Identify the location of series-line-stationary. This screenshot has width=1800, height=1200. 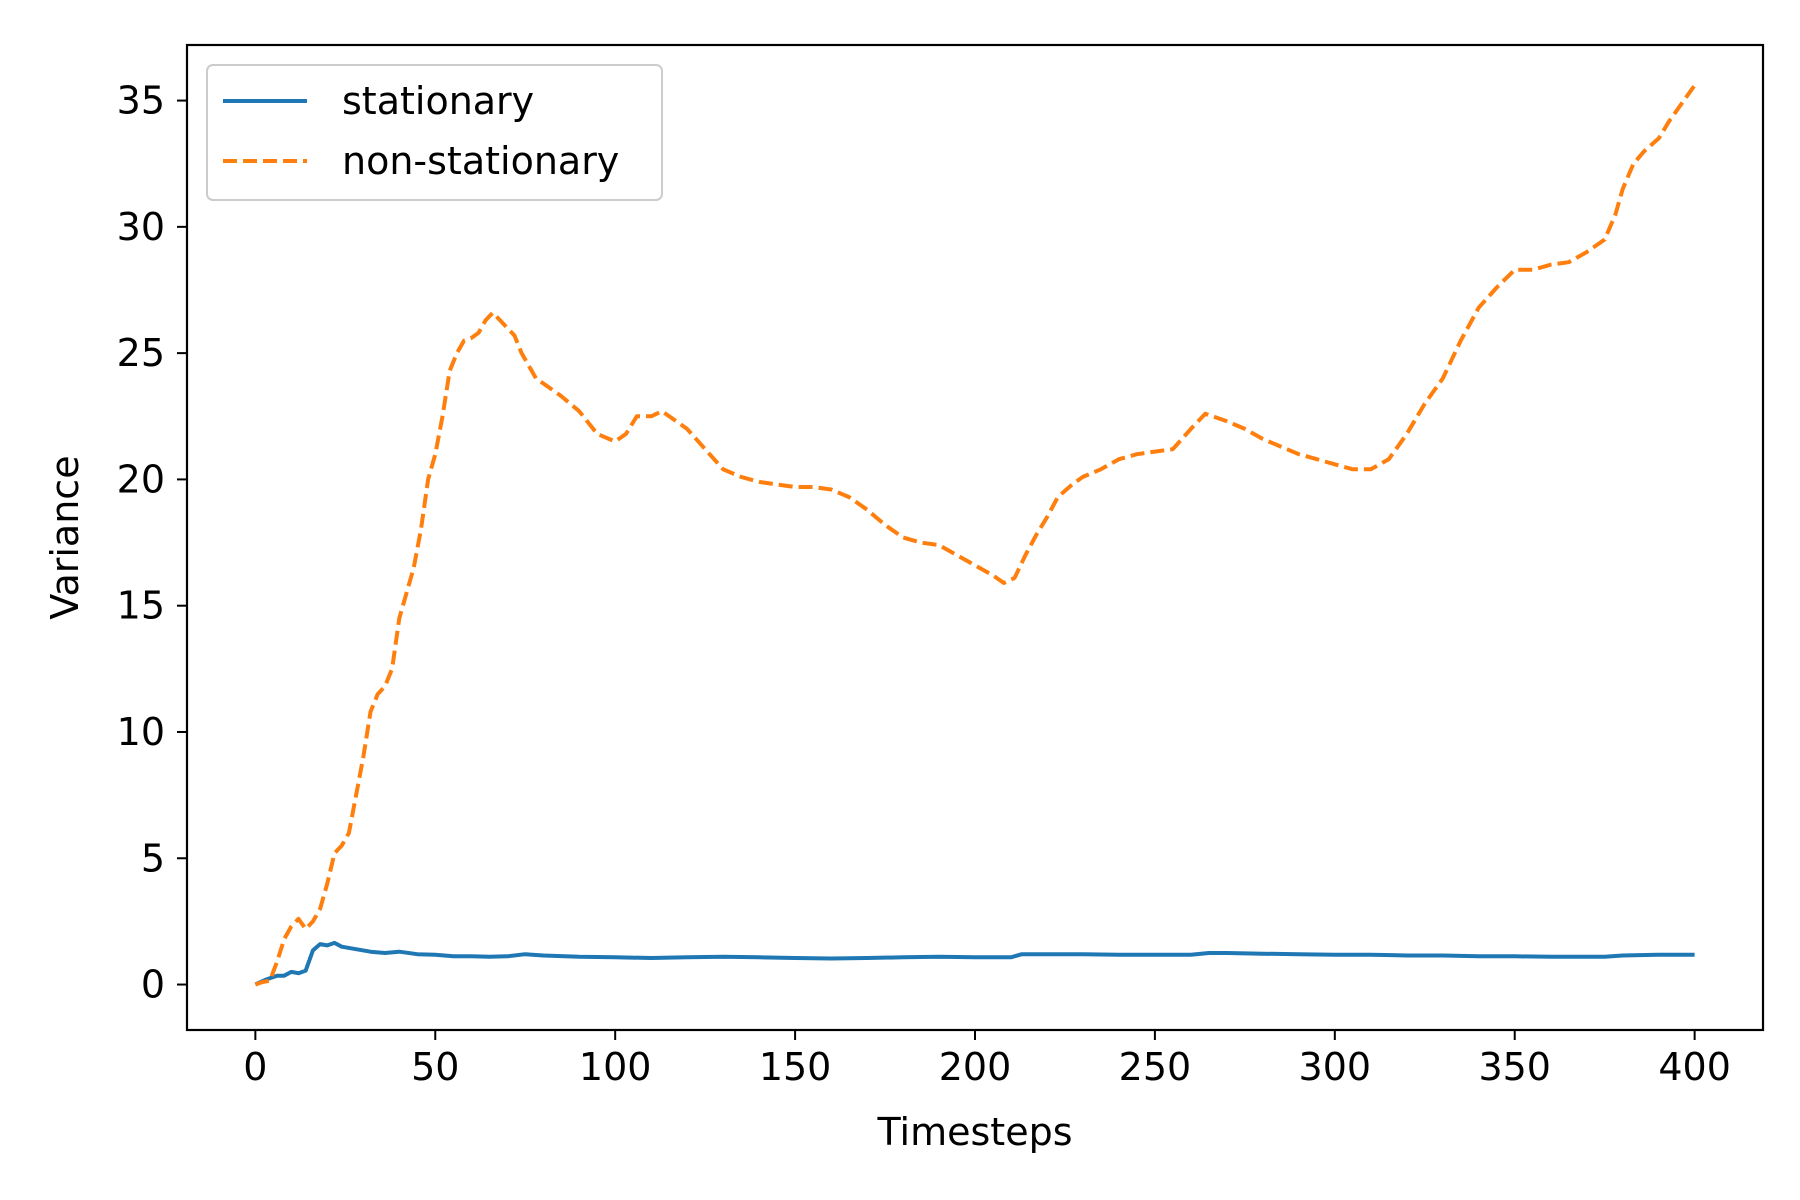
(974, 963).